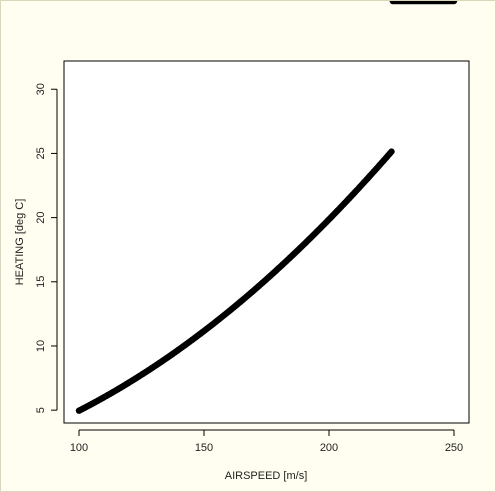 The height and width of the screenshot is (492, 496). Describe the element at coordinates (204, 448) in the screenshot. I see `x-tick-label: 150` at that location.